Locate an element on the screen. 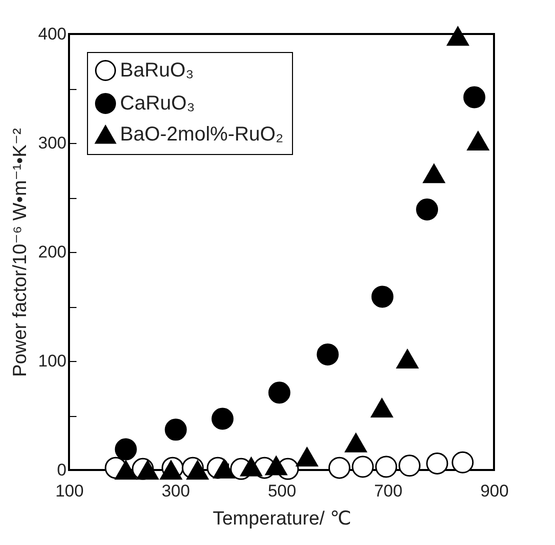 This screenshot has height=545, width=555. x-axis-title: Temperature/ ℃ is located at coordinates (282, 519).